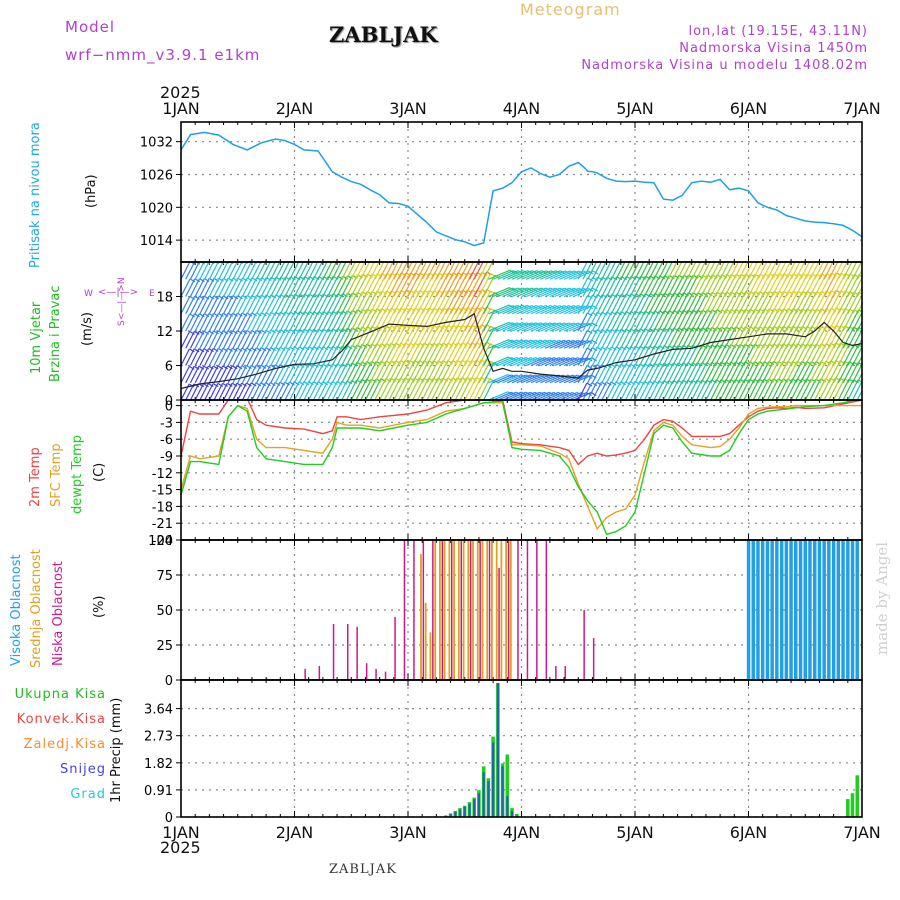 This screenshot has height=900, width=900. Describe the element at coordinates (156, 143) in the screenshot. I see `pressure-ytick-label: 1032` at that location.